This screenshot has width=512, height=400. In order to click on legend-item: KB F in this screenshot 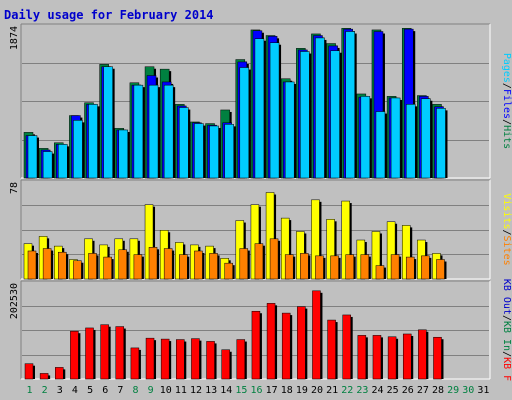, I will do `click(506, 369)`.